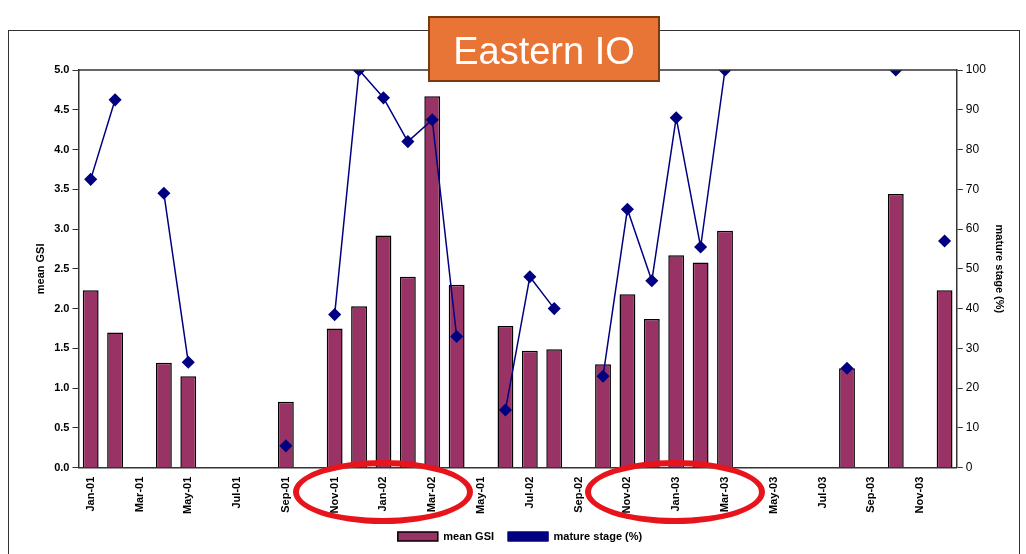  I want to click on x-tick-label: Jan-03, so click(675, 494).